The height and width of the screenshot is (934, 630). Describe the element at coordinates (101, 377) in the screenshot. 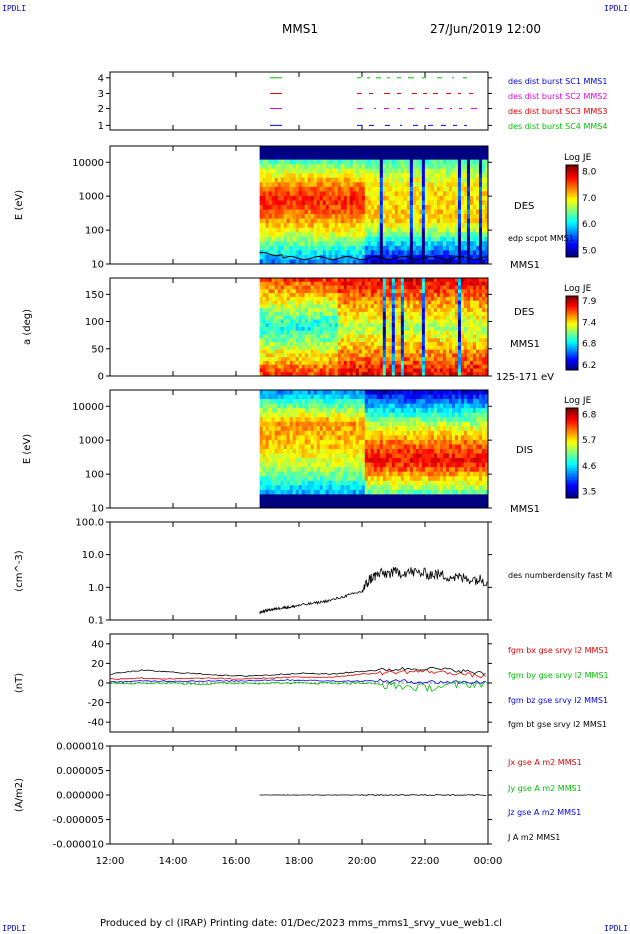

I see `y-tick-label: 0` at that location.